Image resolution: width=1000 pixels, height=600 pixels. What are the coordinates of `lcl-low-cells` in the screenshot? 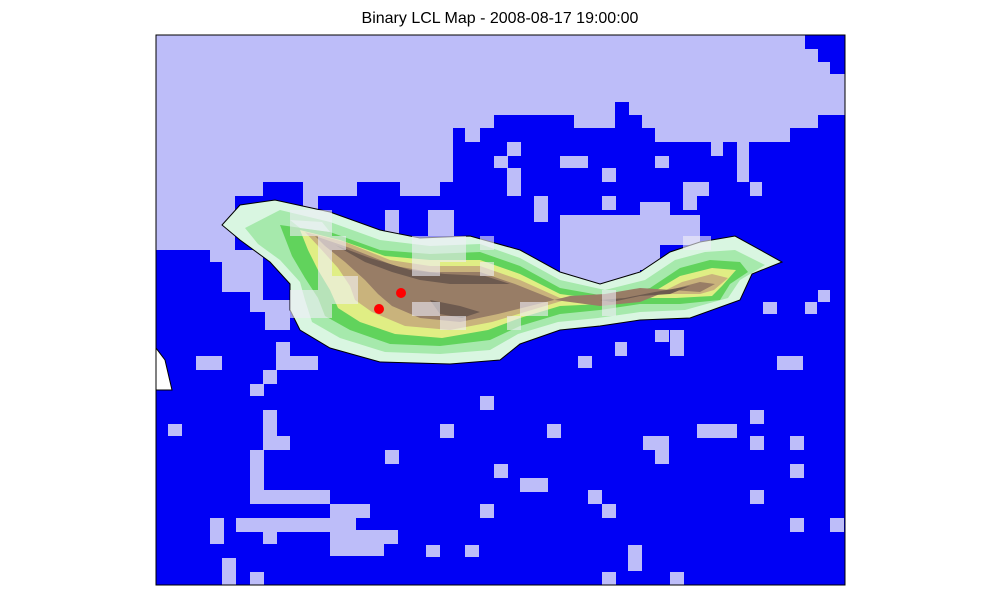 It's located at (730, 82).